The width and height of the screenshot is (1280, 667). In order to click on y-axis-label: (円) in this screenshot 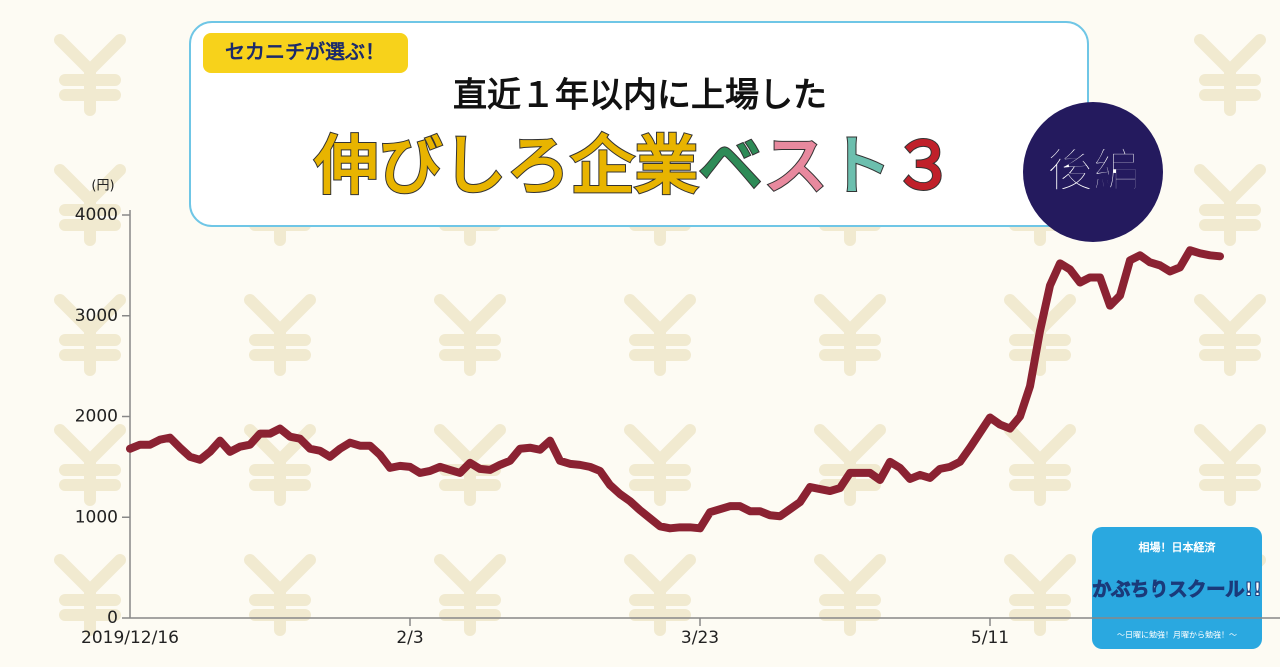, I will do `click(102, 186)`.